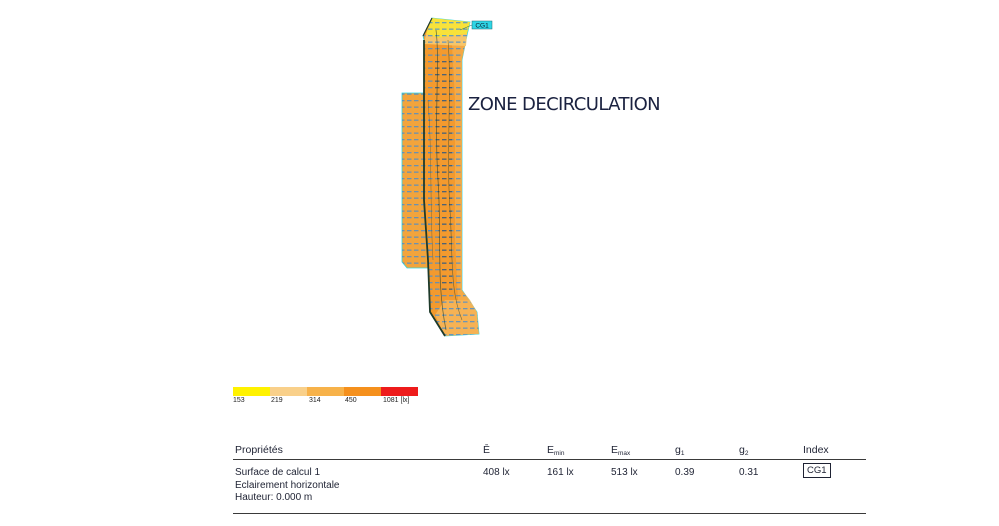 The height and width of the screenshot is (526, 999). What do you see at coordinates (560, 472) in the screenshot?
I see `value-e-min: 161 lx` at bounding box center [560, 472].